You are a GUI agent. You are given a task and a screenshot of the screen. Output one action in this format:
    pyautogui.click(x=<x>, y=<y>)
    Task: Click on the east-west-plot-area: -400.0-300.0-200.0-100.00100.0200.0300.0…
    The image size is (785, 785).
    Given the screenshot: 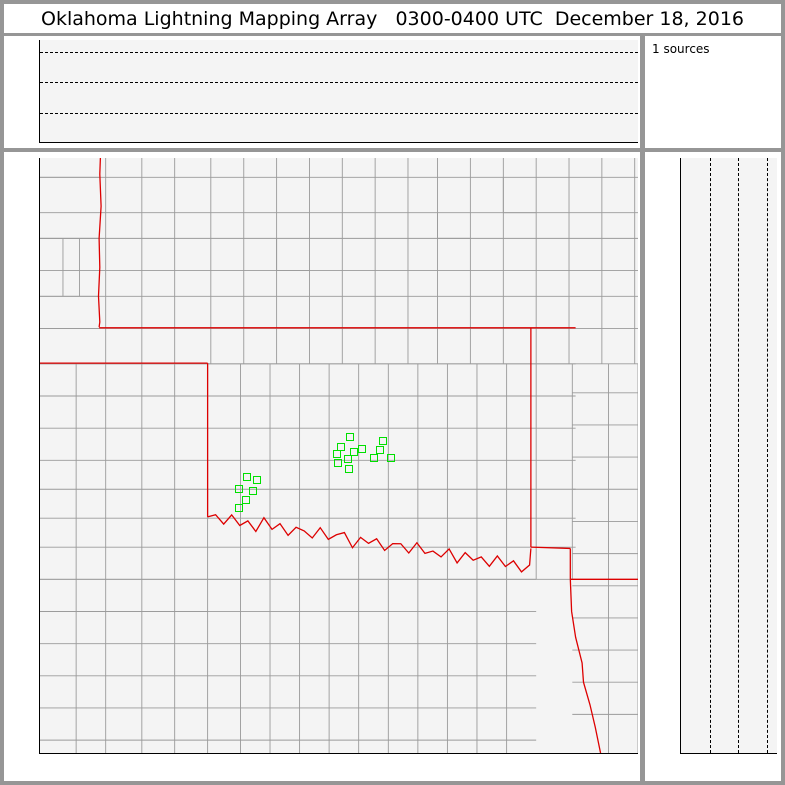 What is the action you would take?
    pyautogui.click(x=728, y=456)
    